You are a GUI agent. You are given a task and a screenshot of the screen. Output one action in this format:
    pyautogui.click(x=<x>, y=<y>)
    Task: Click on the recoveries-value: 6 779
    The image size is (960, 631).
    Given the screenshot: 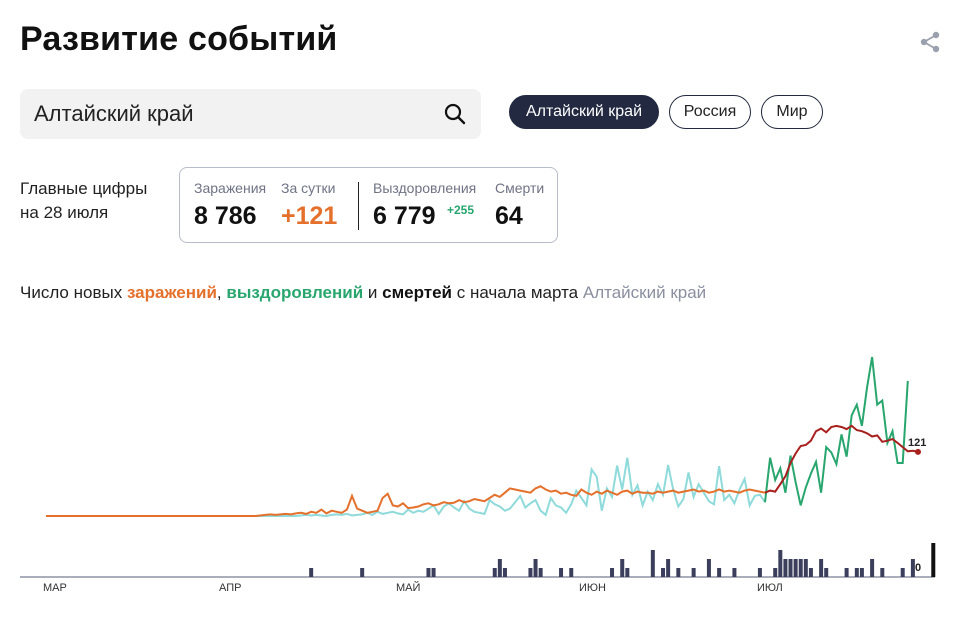 What is the action you would take?
    pyautogui.click(x=404, y=216)
    